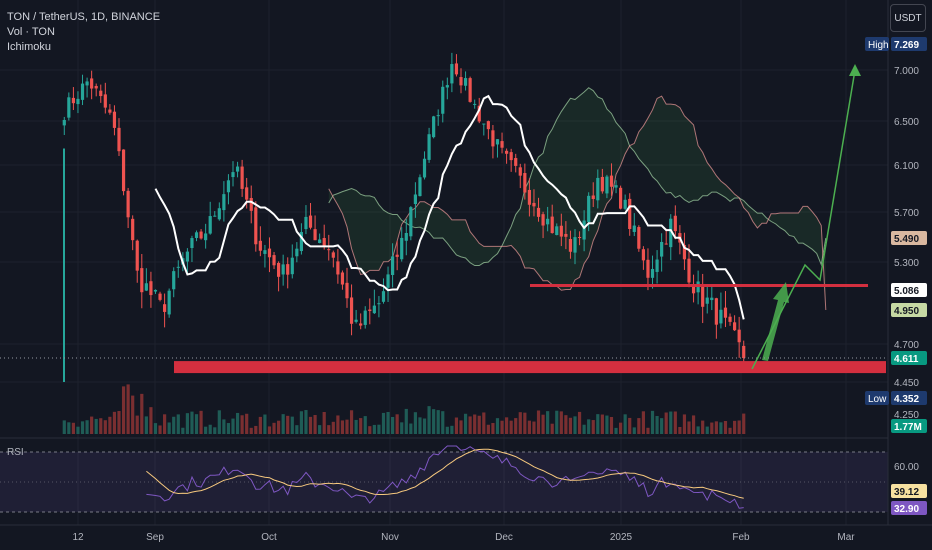  I want to click on time-tick: Mar, so click(846, 537).